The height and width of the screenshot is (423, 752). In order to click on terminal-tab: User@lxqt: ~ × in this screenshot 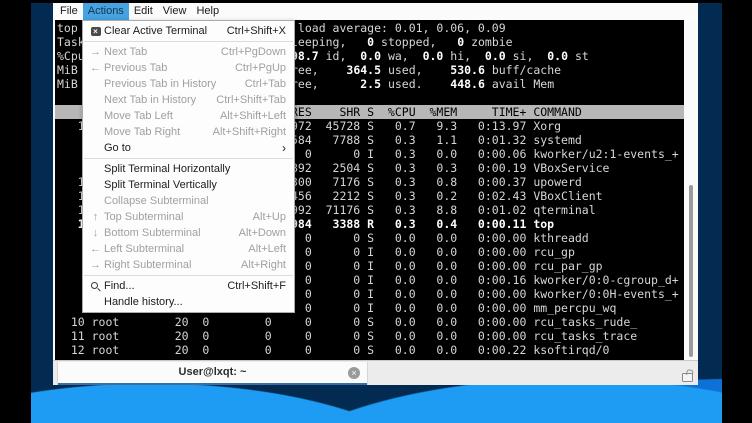, I will do `click(212, 373)`.